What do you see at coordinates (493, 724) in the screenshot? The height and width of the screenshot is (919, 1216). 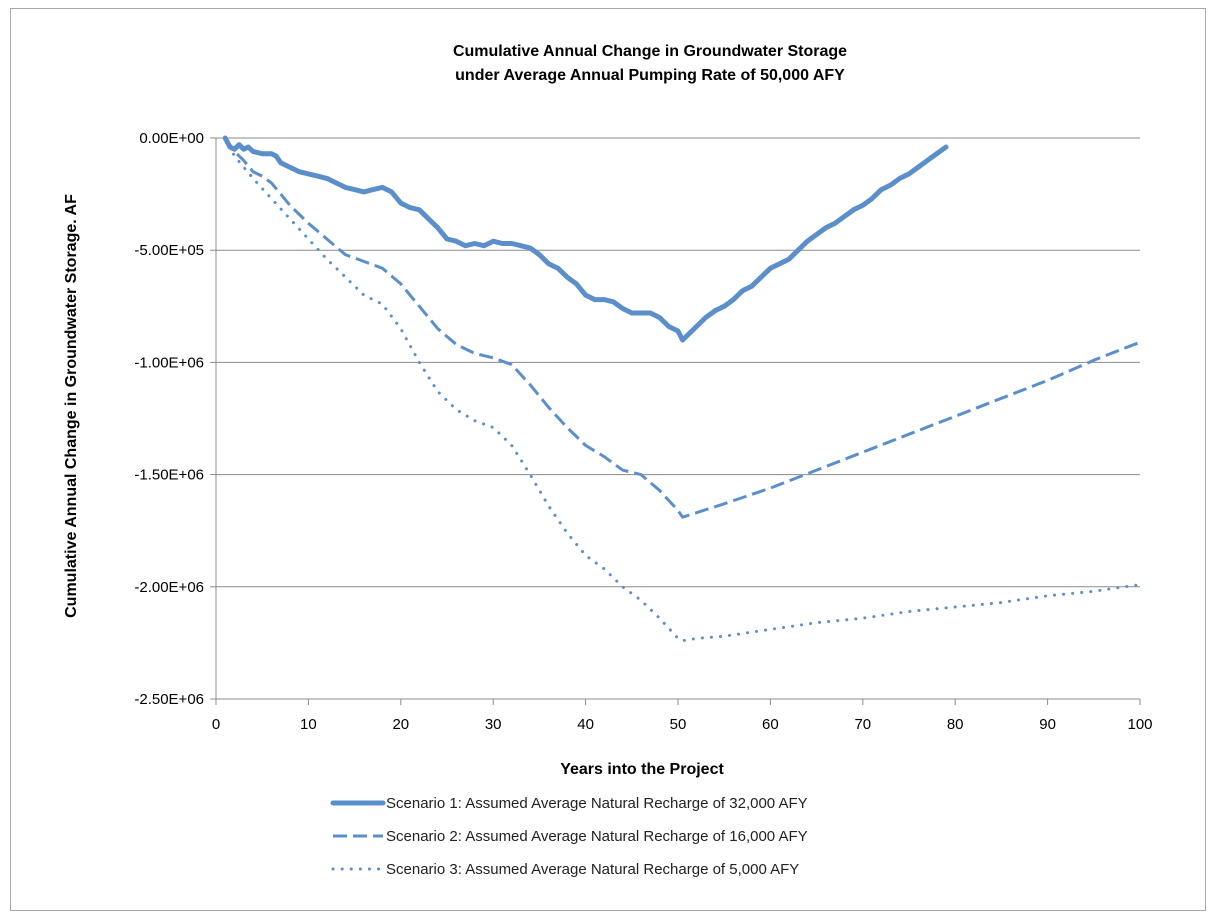 I see `x-tick-label: 30` at bounding box center [493, 724].